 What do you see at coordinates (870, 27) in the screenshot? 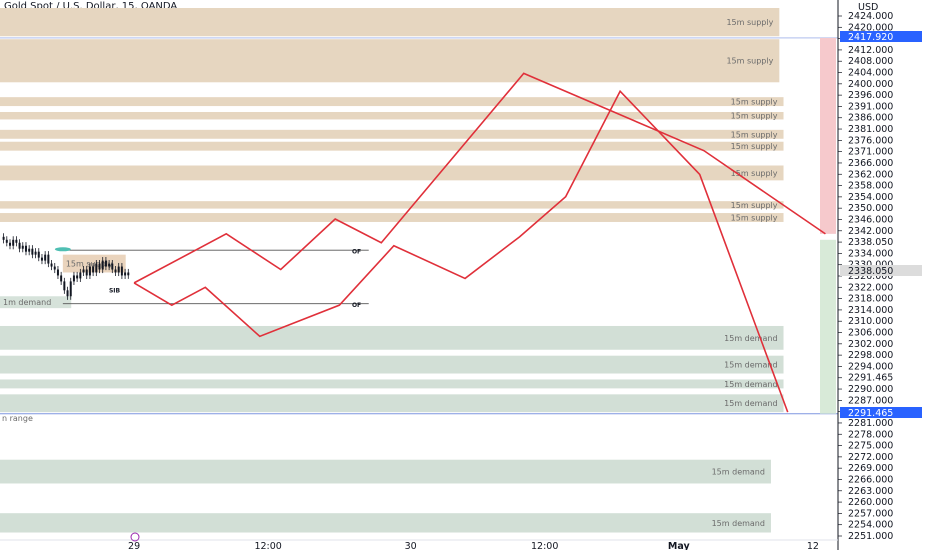
I see `y-tick-label: 2420.000` at bounding box center [870, 27].